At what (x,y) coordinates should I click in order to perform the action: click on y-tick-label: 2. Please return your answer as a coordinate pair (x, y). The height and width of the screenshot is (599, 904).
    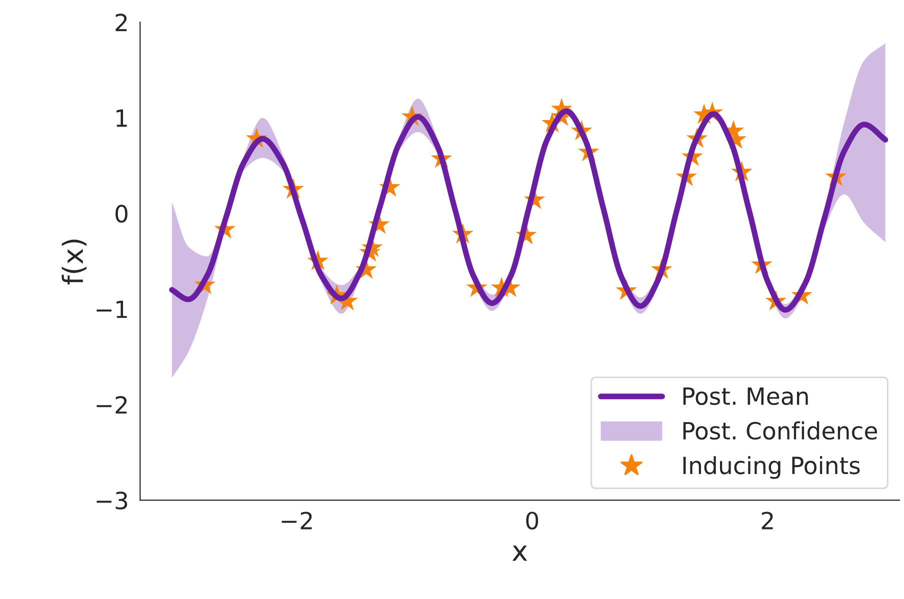
    Looking at the image, I should click on (121, 23).